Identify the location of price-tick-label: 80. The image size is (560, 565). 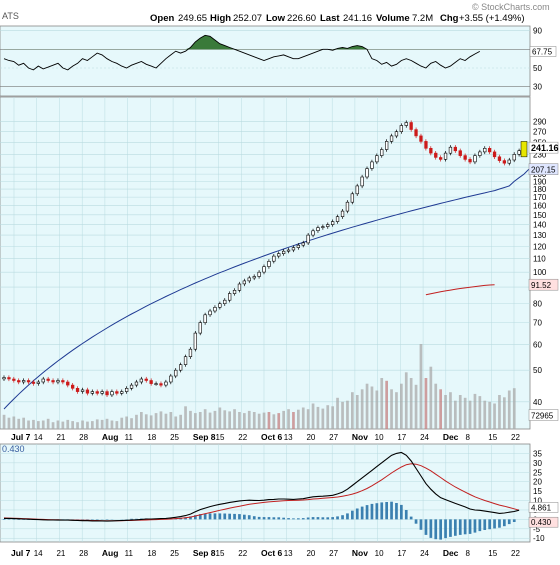
(537, 304).